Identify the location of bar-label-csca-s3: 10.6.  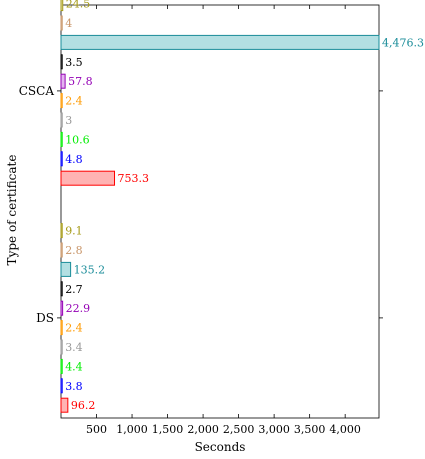
(77, 139).